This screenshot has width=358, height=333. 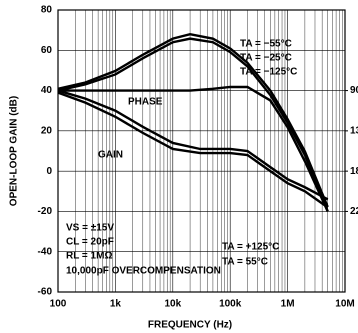 I want to click on x-tick-label: 1k, so click(x=116, y=304).